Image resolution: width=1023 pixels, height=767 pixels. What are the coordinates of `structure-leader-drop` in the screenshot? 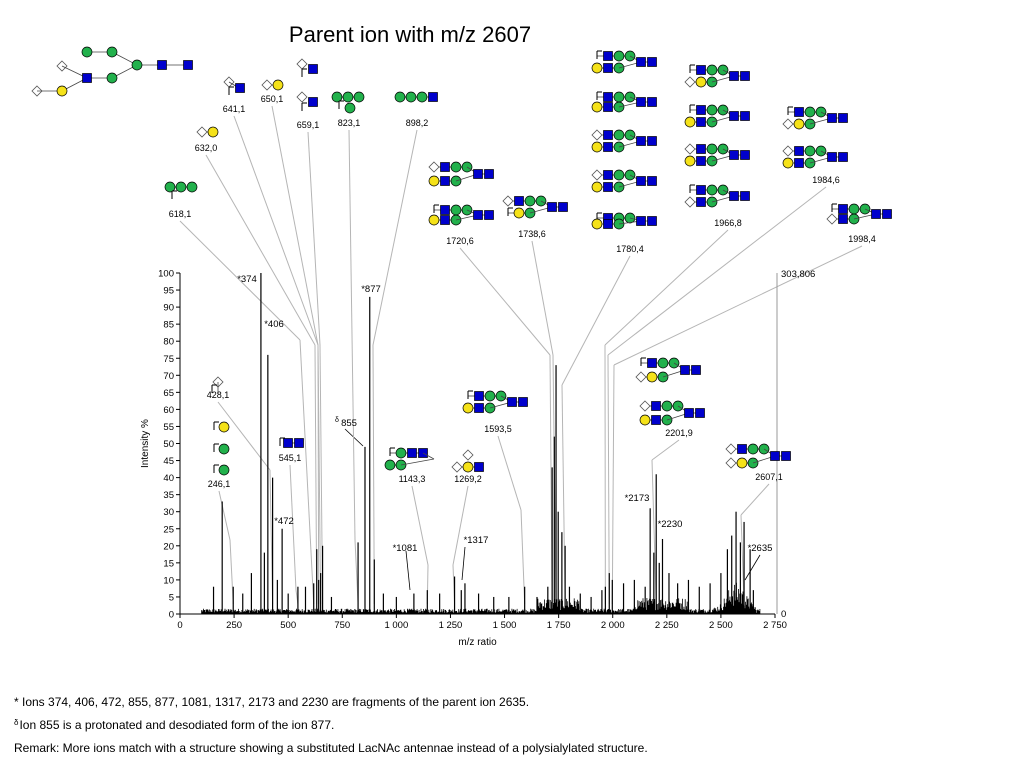 It's located at (654, 532).